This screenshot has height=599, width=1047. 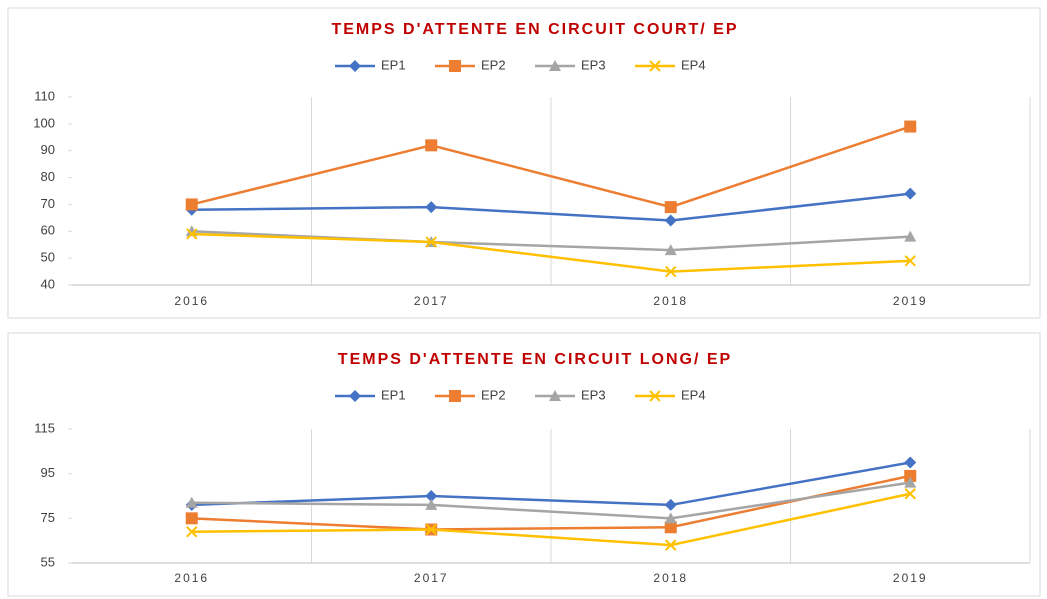 What do you see at coordinates (535, 359) in the screenshot?
I see `chart-title: TEMPS D'ATTENTE EN CIRCUIT LONG/ EP` at bounding box center [535, 359].